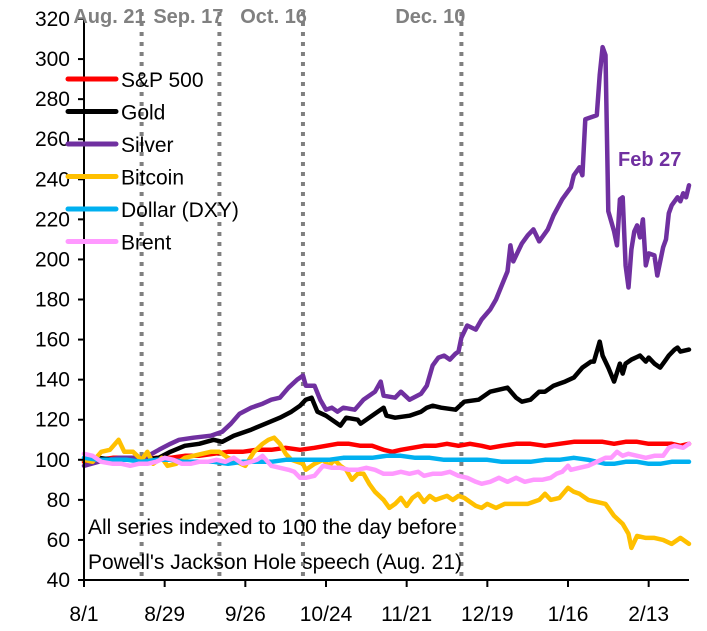  I want to click on event-label-aug-21: Aug. 21, so click(109, 17).